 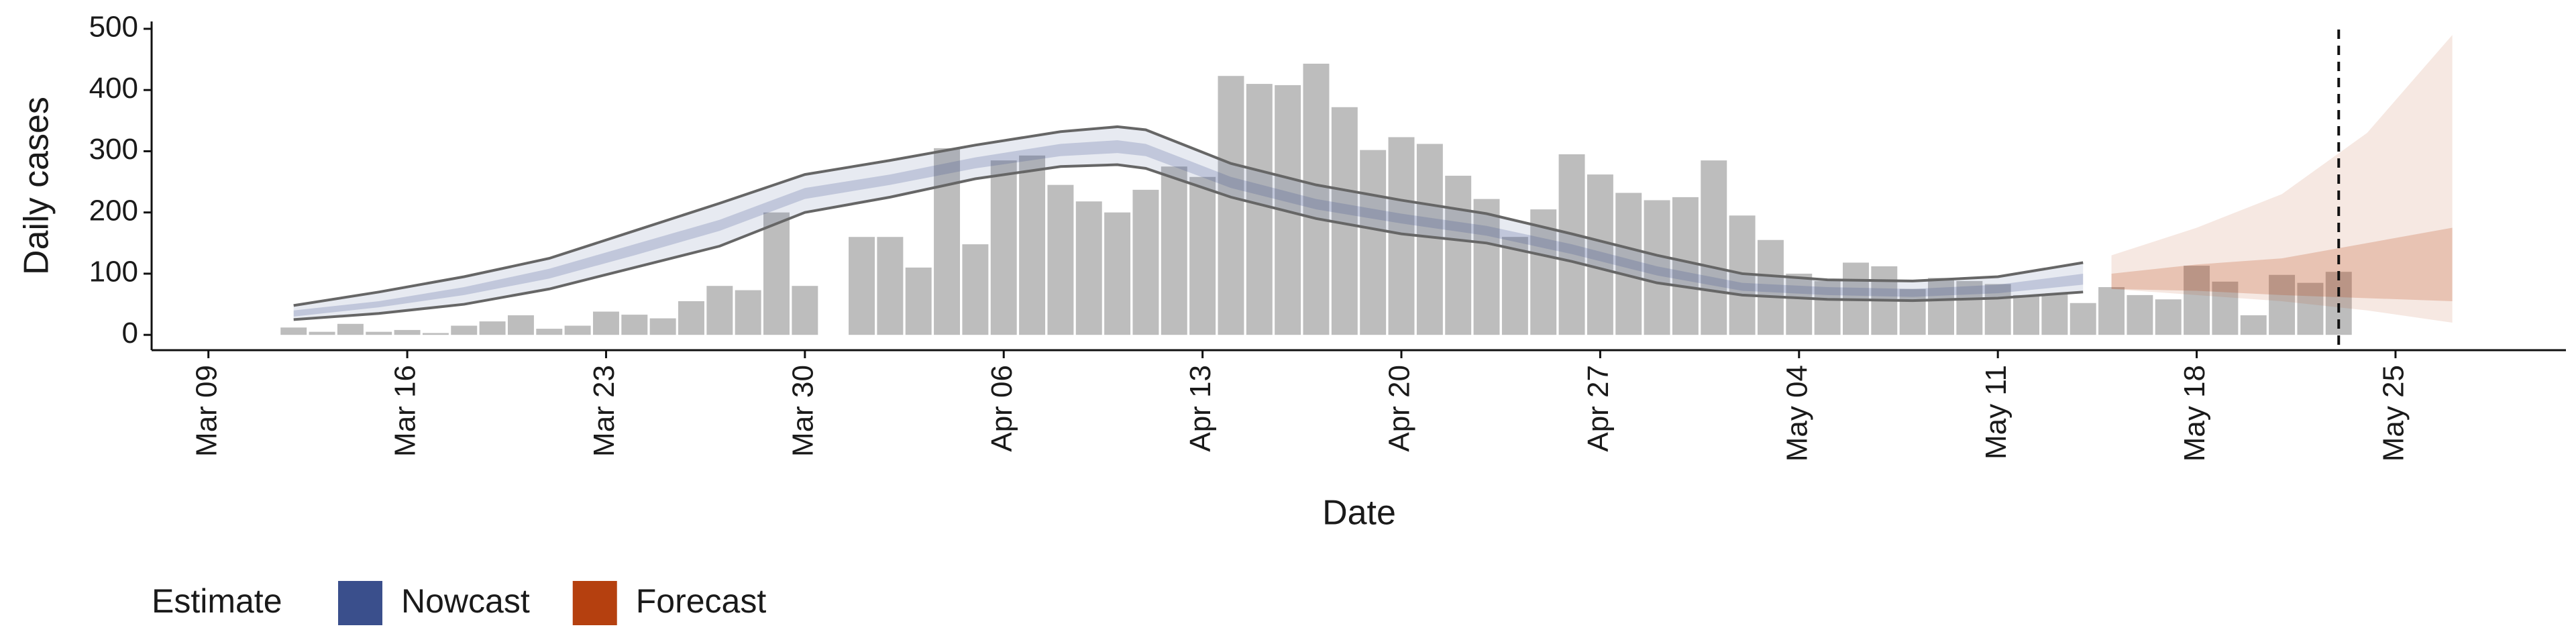 What do you see at coordinates (1399, 408) in the screenshot?
I see `x-tick-label: Apr 20` at bounding box center [1399, 408].